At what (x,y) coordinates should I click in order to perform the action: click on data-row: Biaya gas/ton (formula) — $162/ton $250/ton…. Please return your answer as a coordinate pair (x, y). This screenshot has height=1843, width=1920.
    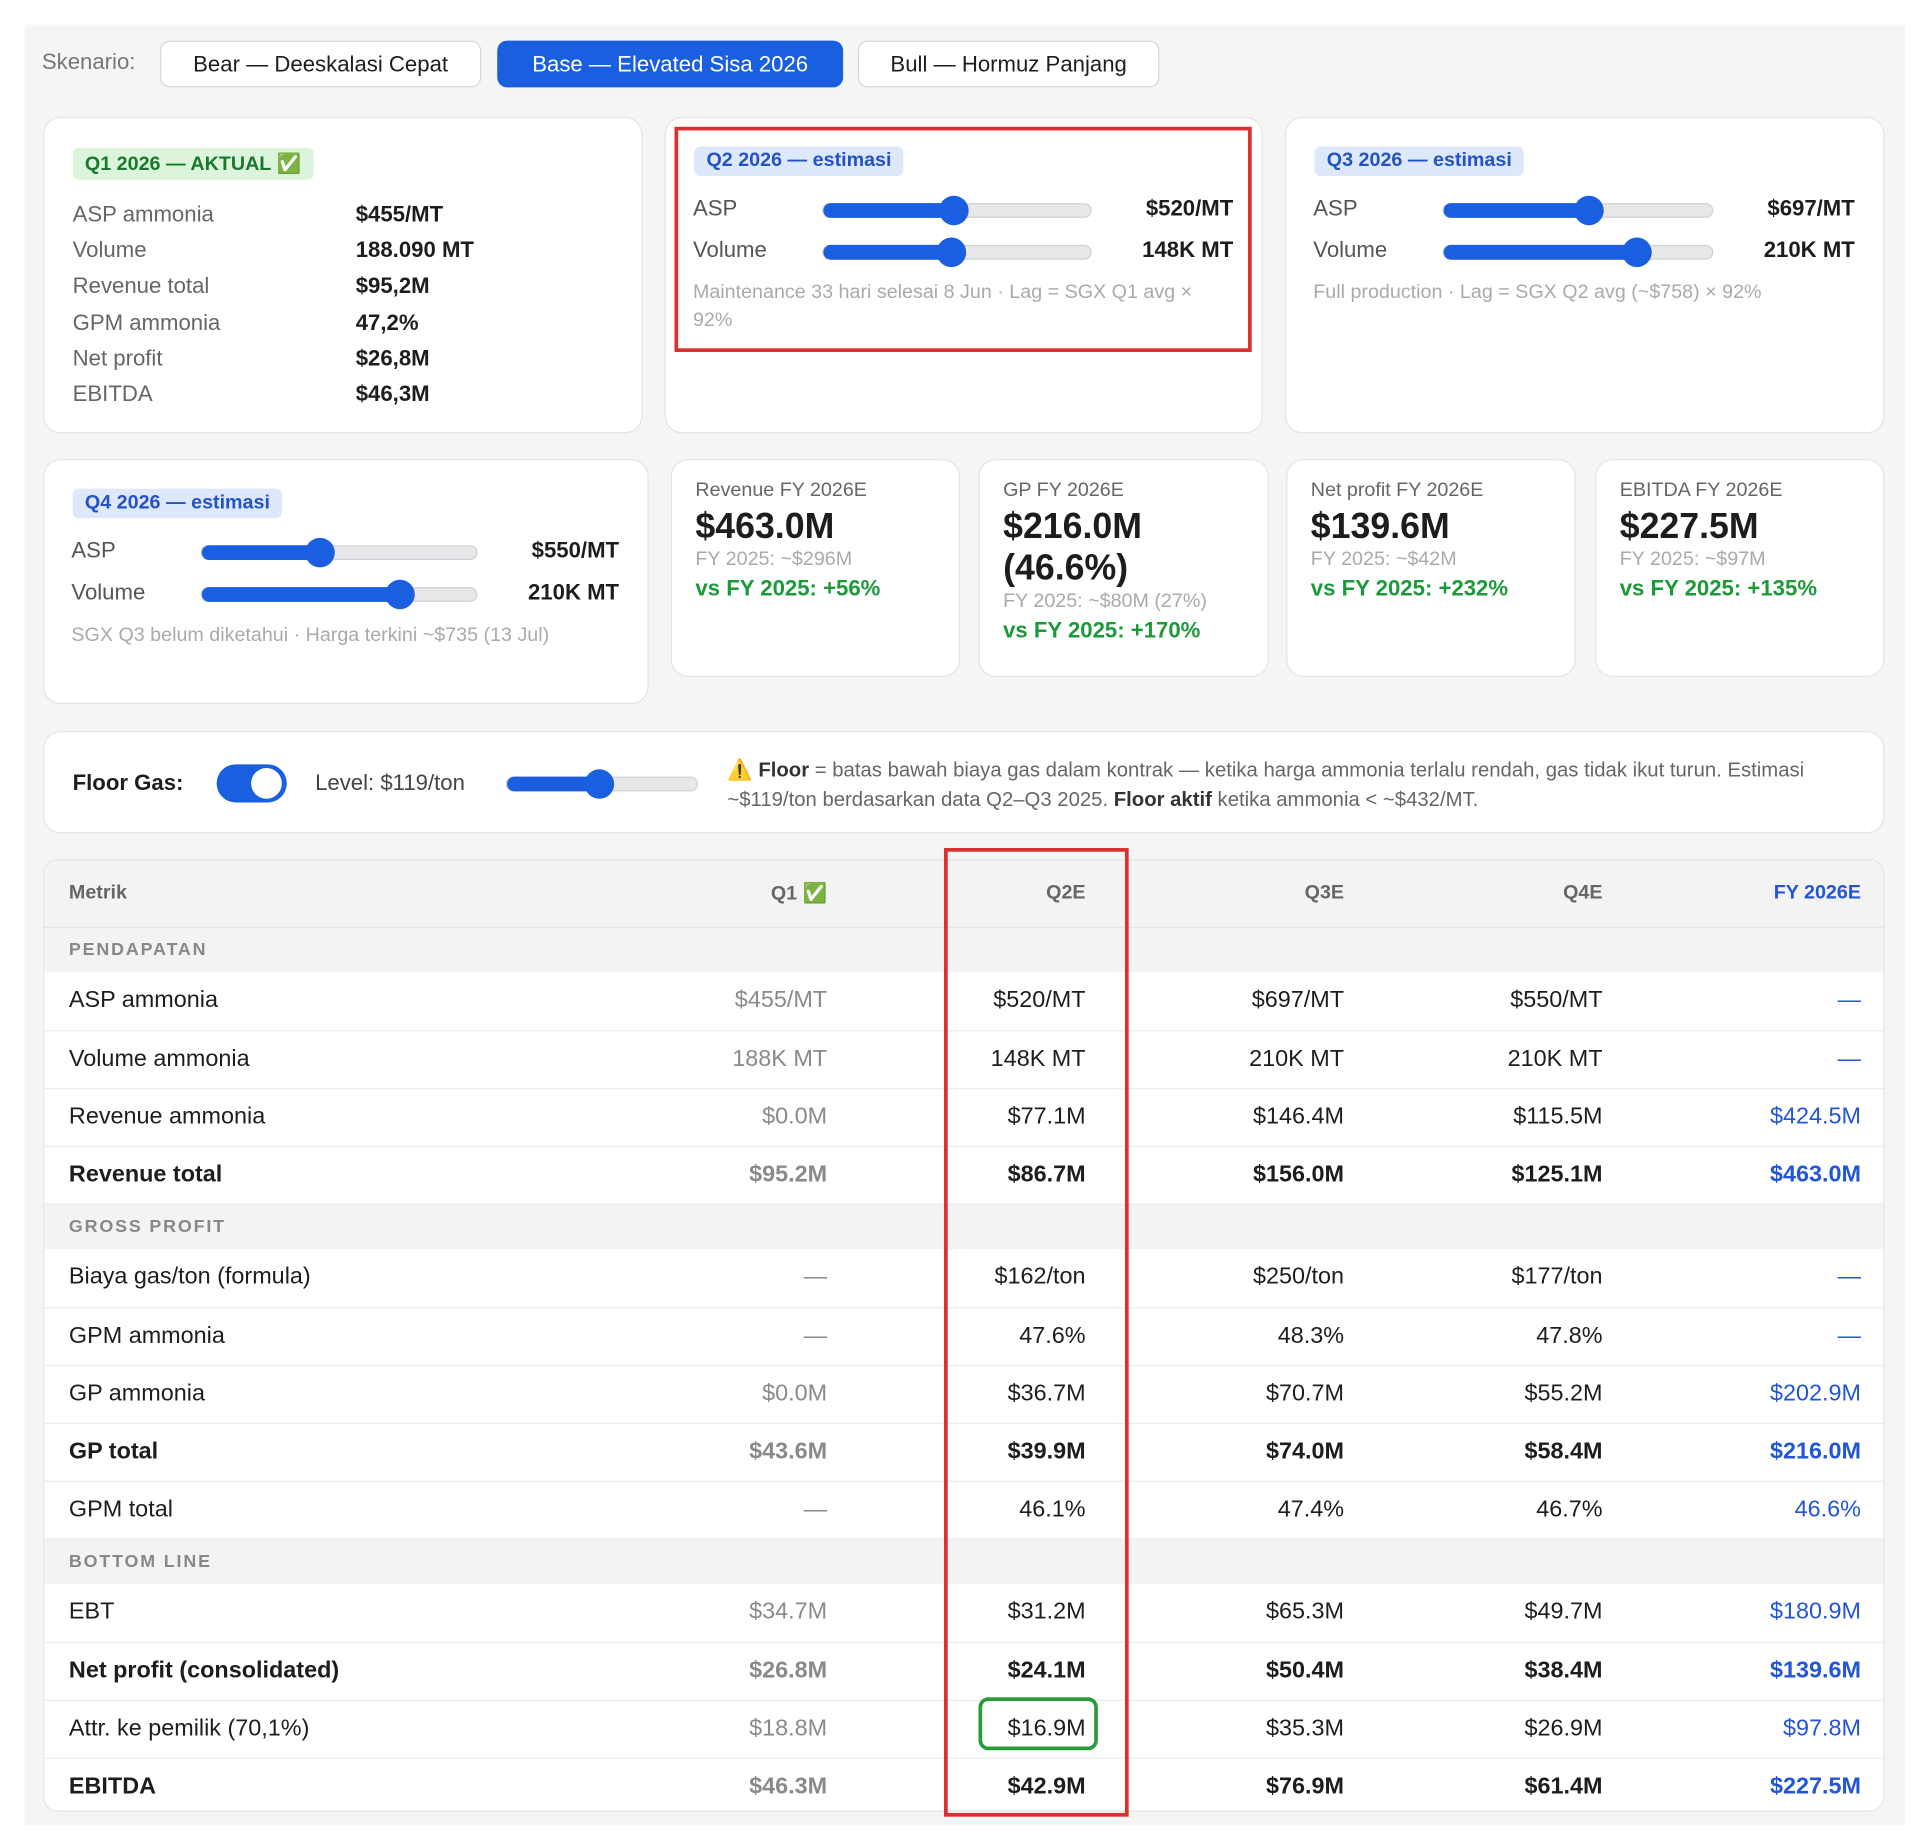
    Looking at the image, I should click on (964, 1278).